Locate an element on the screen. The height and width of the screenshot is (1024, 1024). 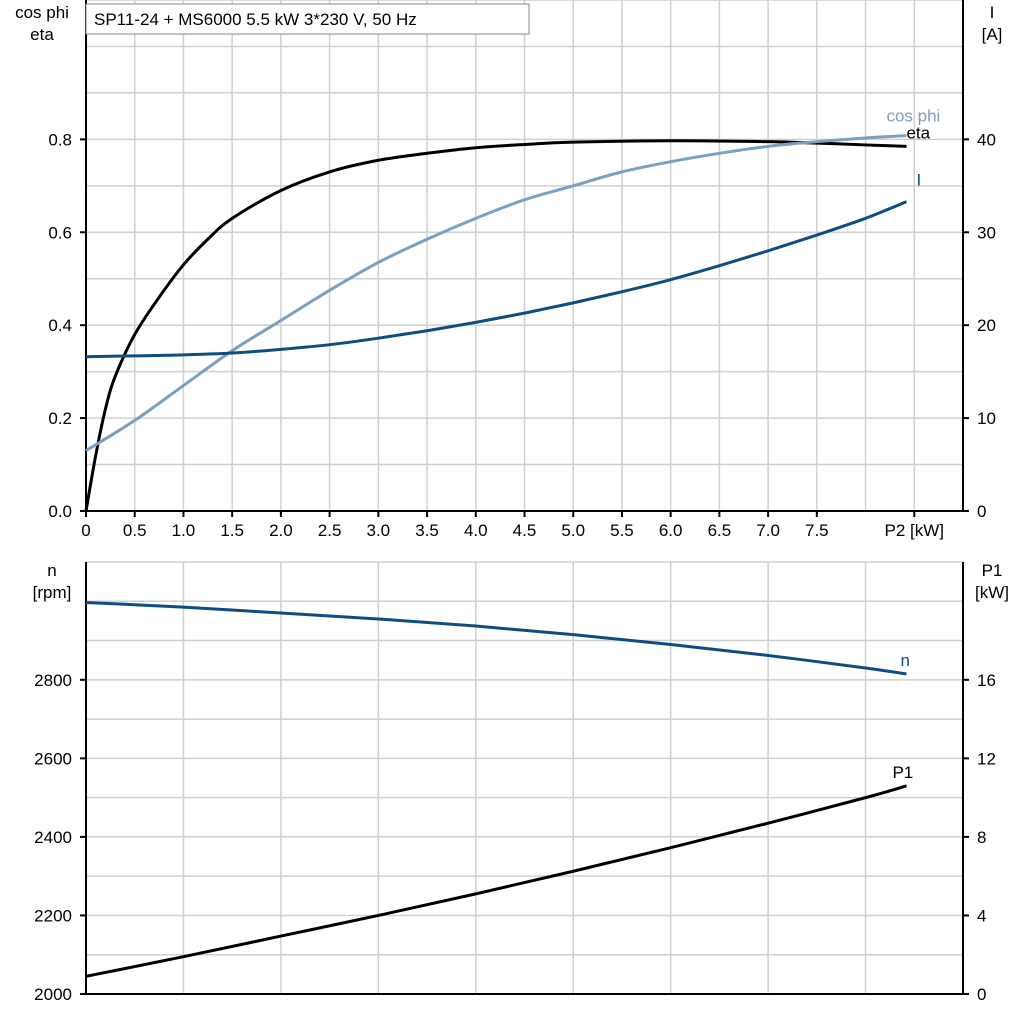
y-tick-label-left: 2600 is located at coordinates (53, 758).